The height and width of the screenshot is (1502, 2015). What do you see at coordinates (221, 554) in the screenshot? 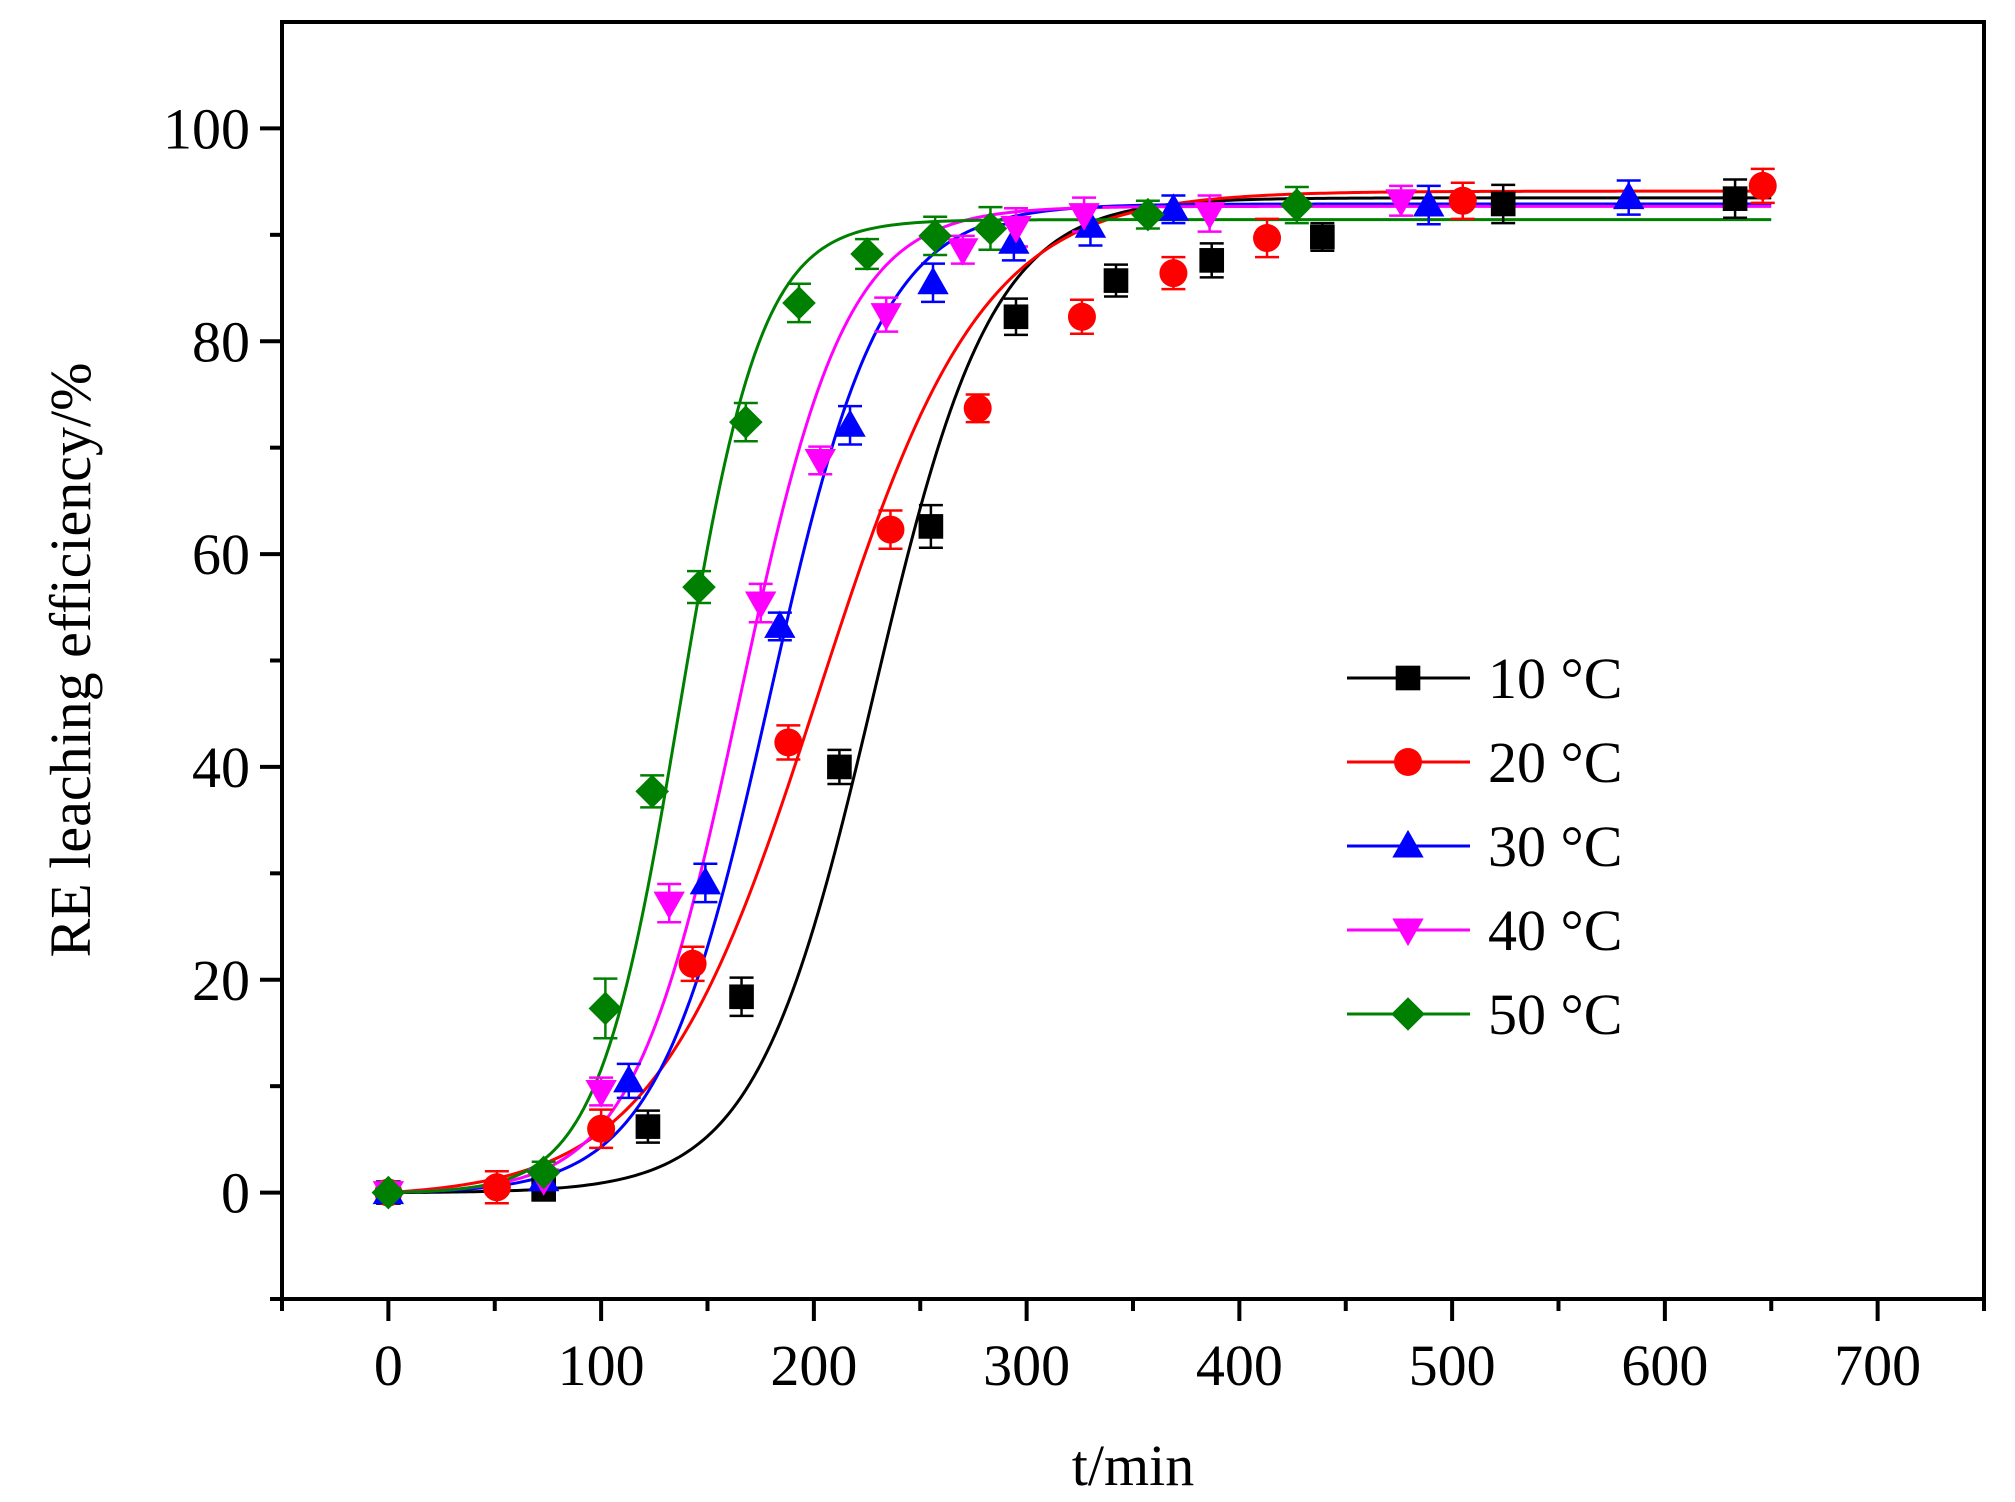
I see `y-tick-label: 60` at bounding box center [221, 554].